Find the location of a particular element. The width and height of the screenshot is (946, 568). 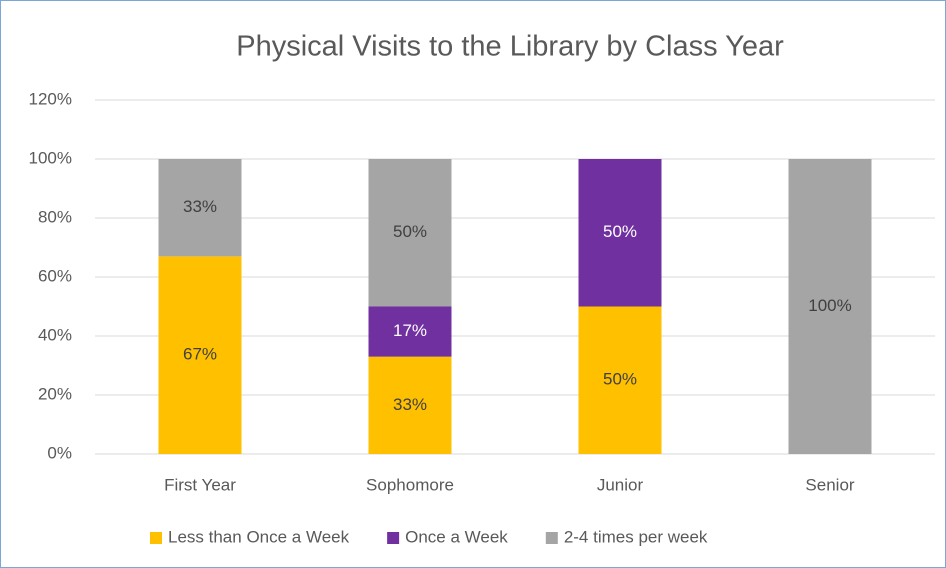

legend-label: 2-4 times per week is located at coordinates (636, 536).